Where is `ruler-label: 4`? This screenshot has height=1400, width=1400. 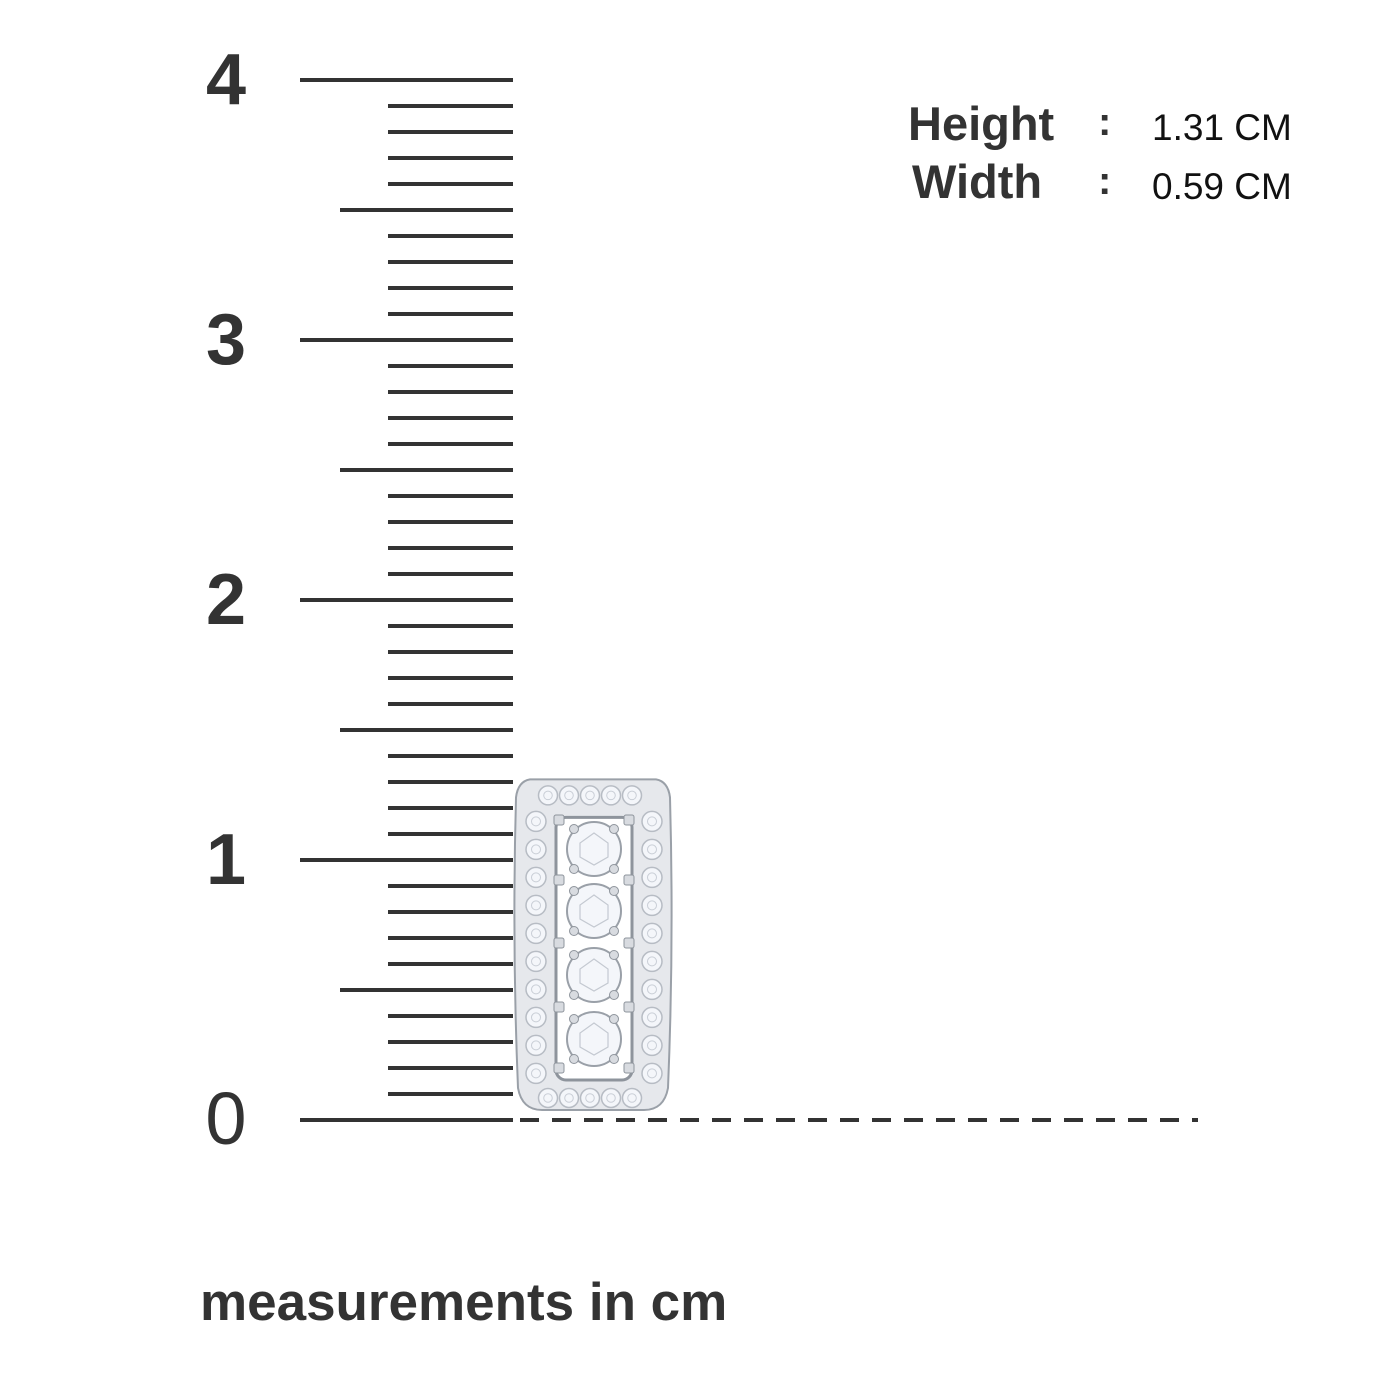
ruler-label: 4 is located at coordinates (226, 80).